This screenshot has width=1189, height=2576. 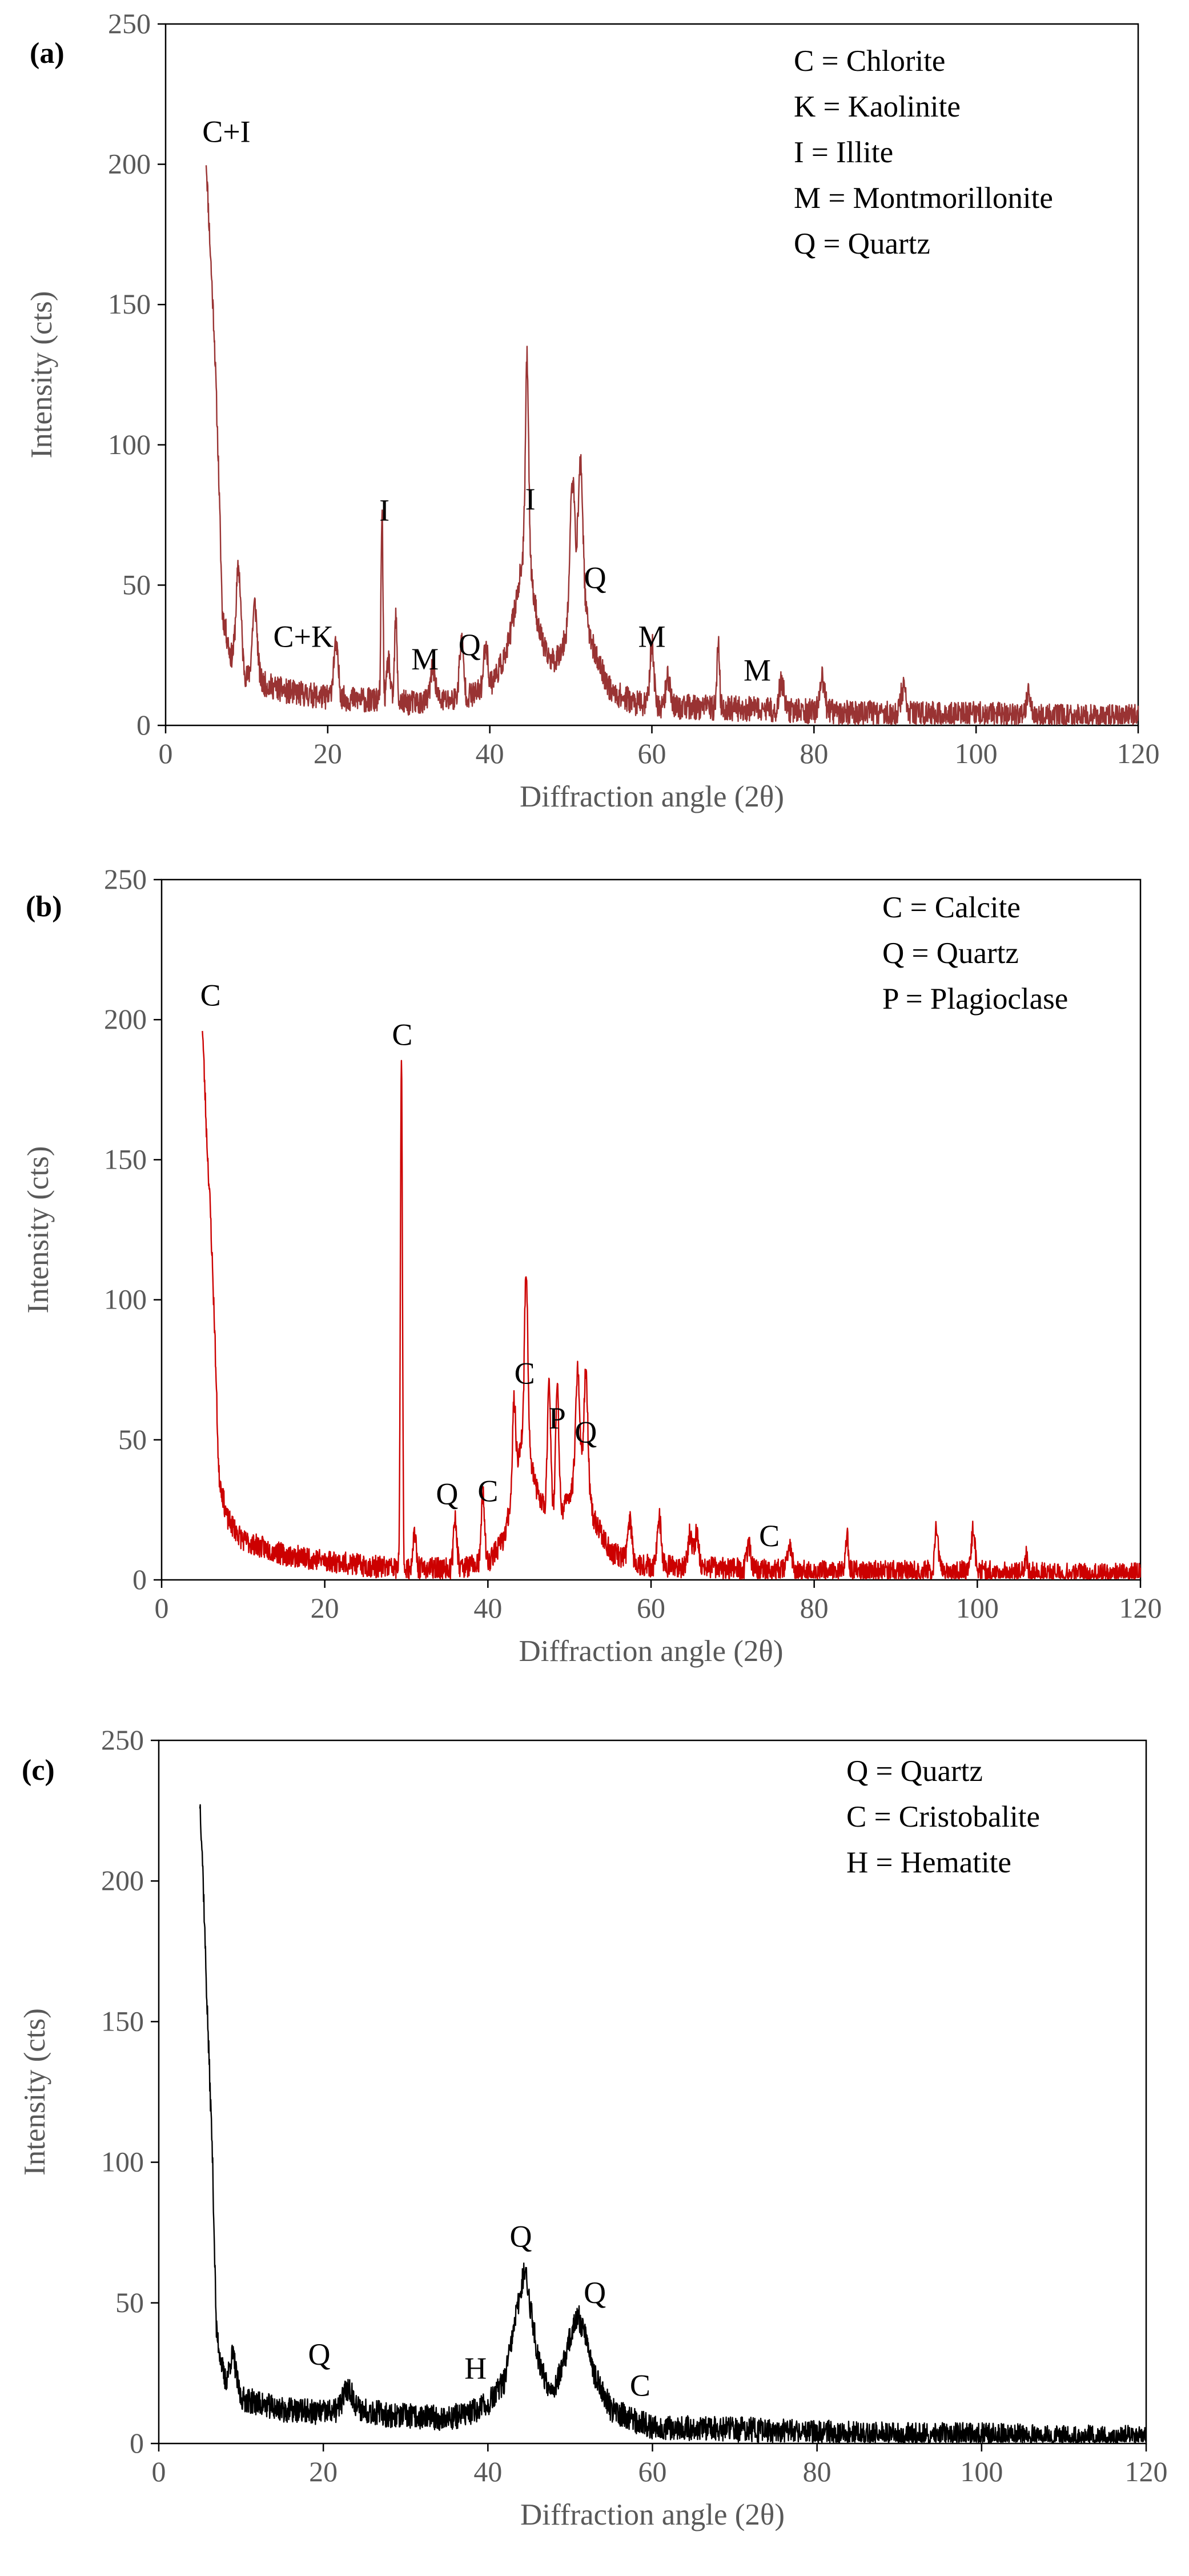 I want to click on legend-entry: C = Calcite, so click(x=951, y=907).